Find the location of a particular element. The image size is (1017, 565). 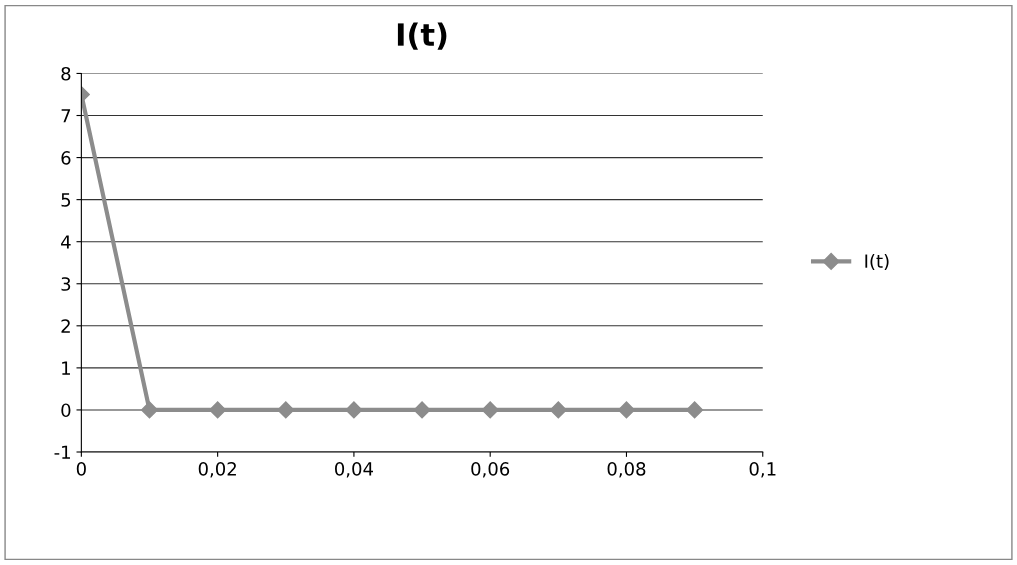

chart-title: I(t) is located at coordinates (422, 36).